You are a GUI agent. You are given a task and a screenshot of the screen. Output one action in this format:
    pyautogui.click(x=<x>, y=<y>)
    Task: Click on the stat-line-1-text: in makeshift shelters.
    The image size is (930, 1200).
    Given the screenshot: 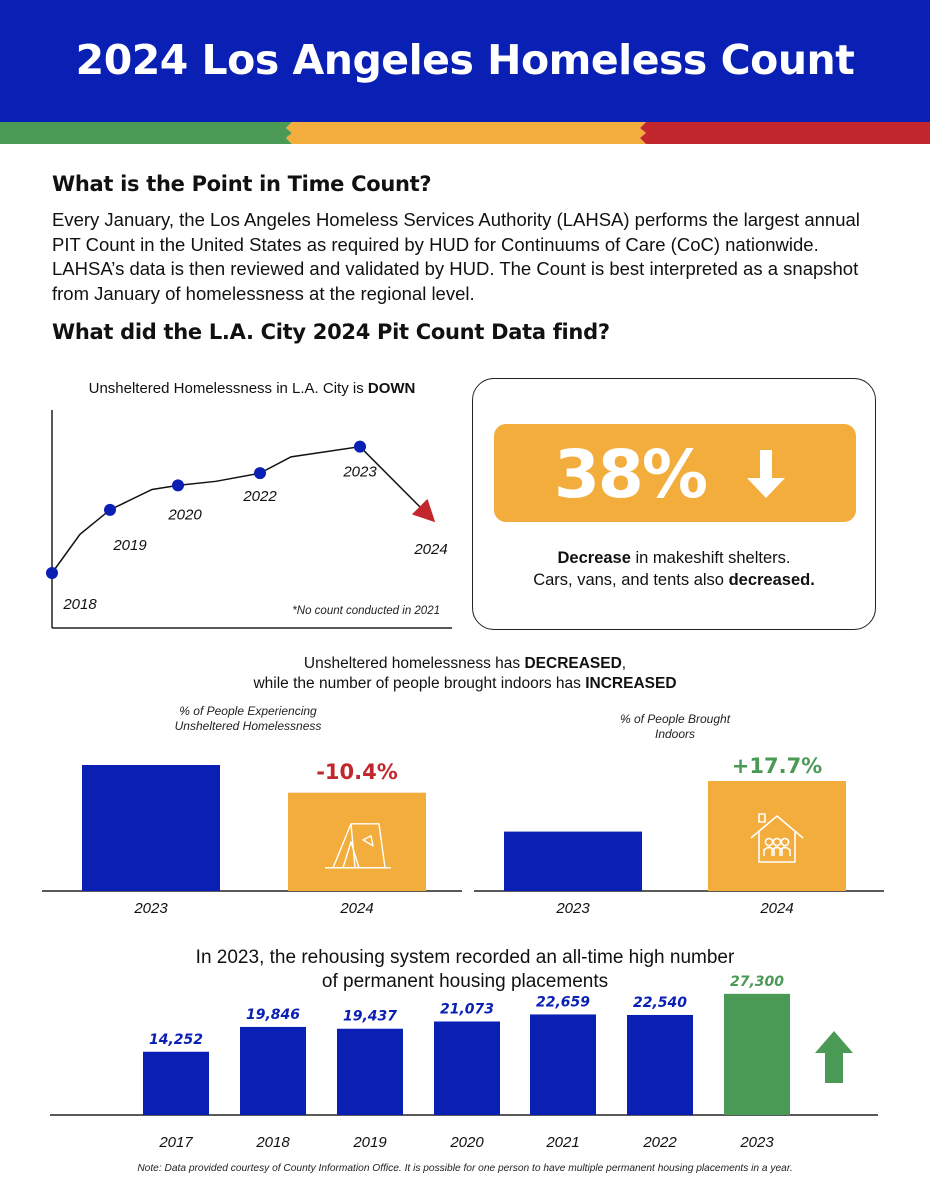 What is the action you would take?
    pyautogui.click(x=710, y=558)
    